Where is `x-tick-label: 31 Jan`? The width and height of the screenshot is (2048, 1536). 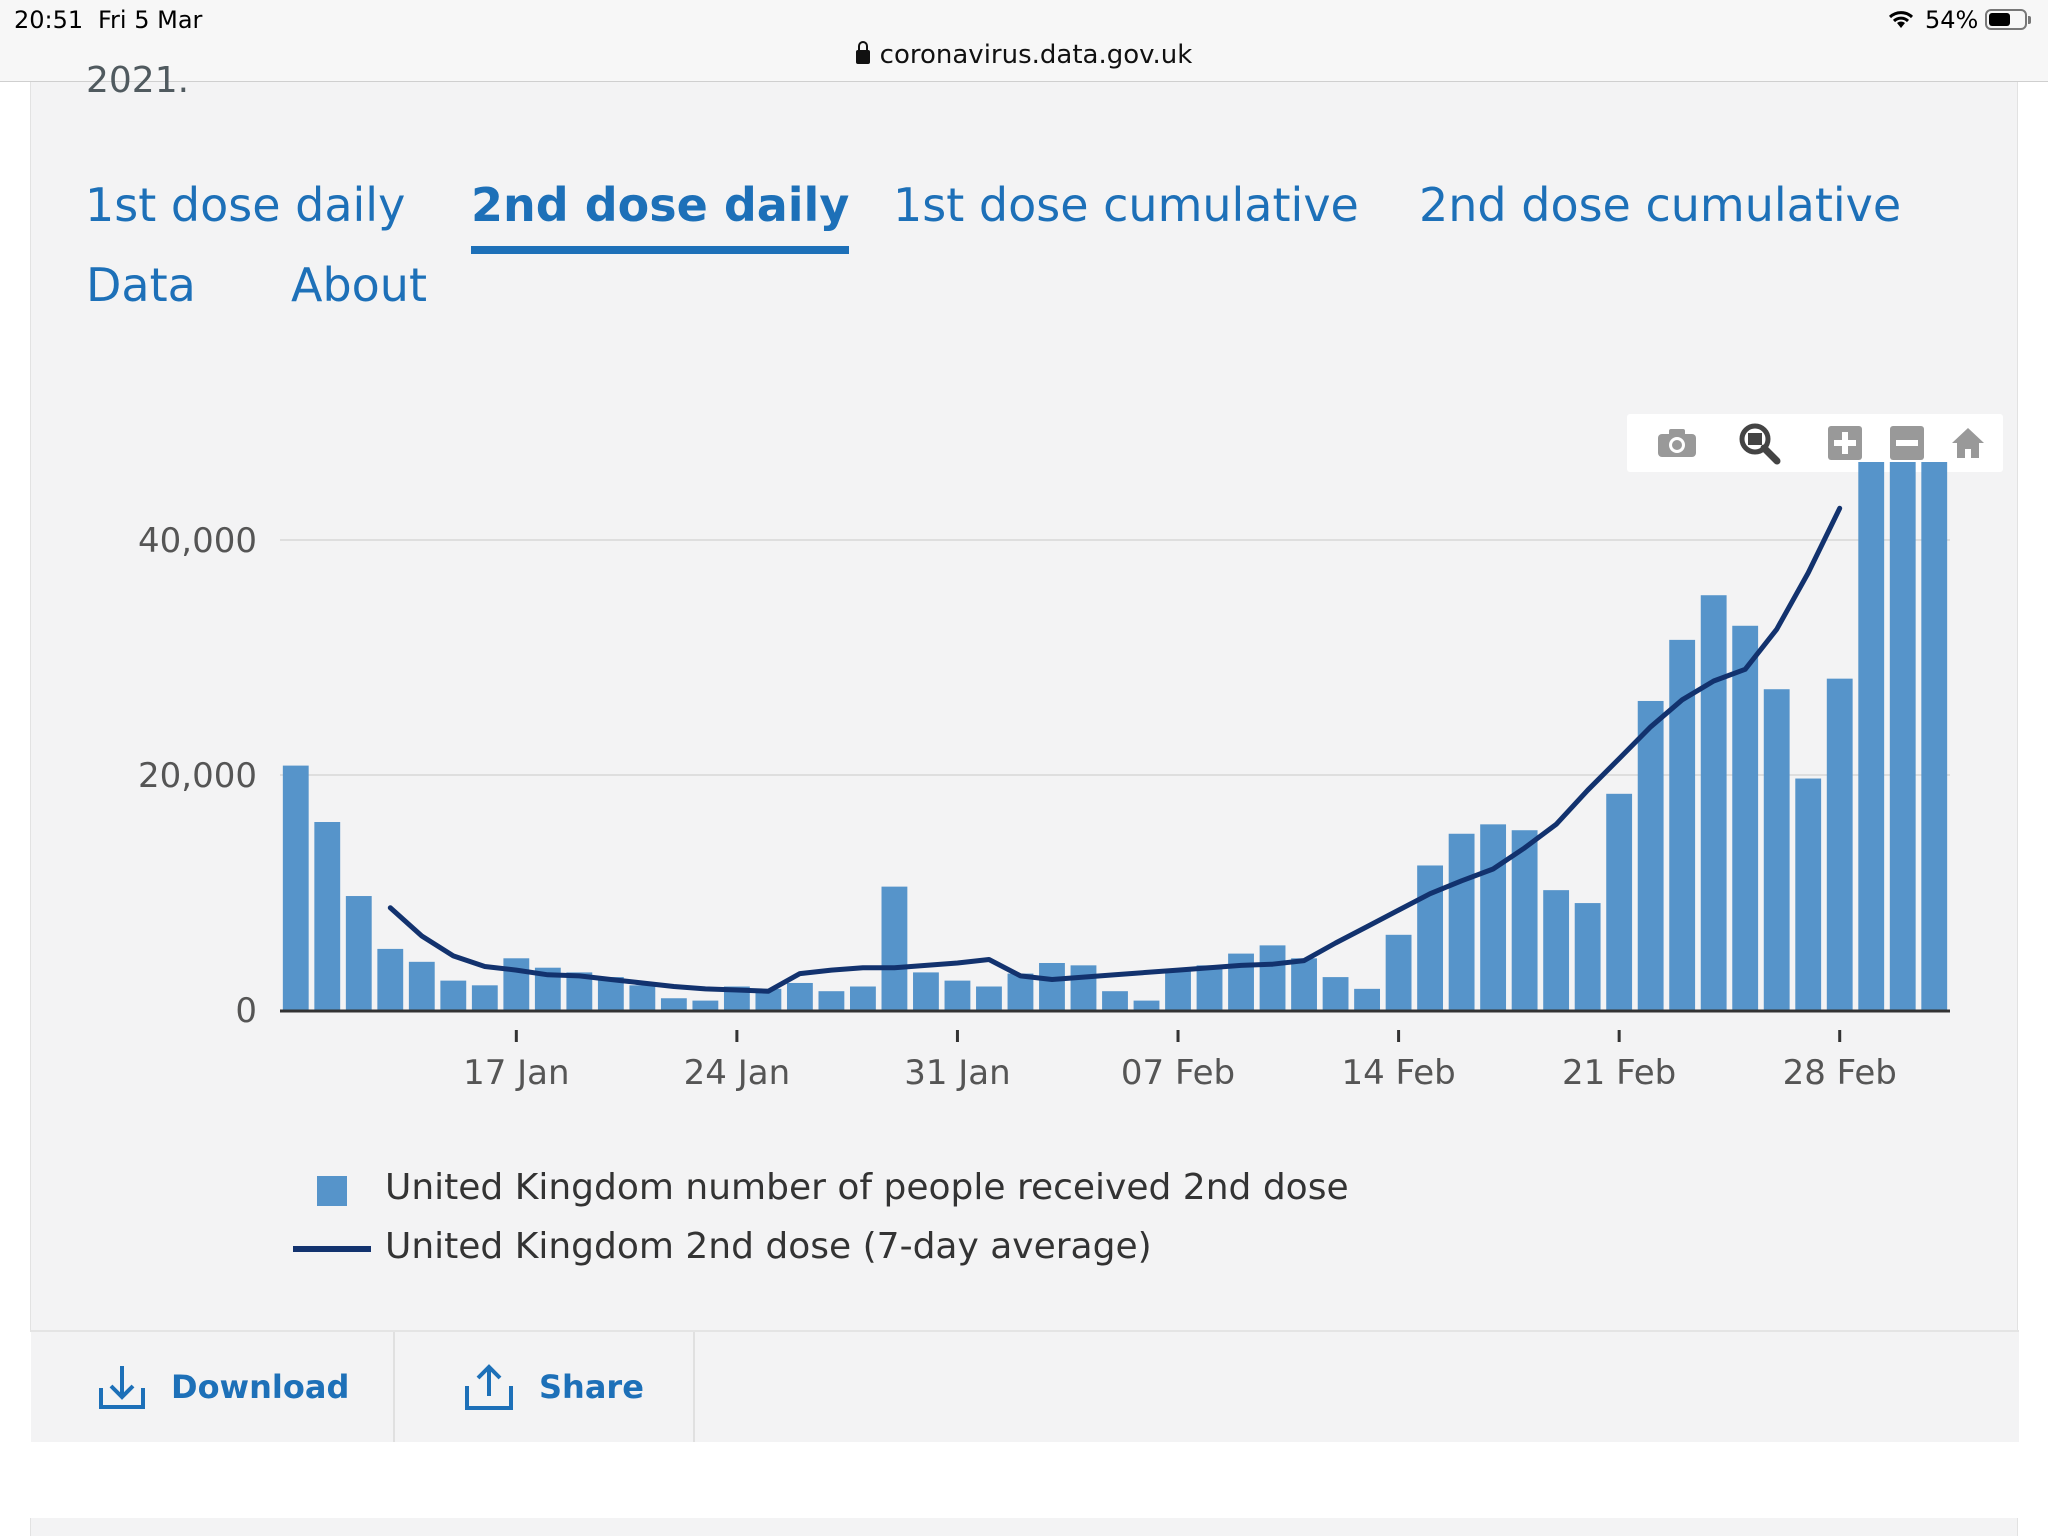
x-tick-label: 31 Jan is located at coordinates (957, 1073).